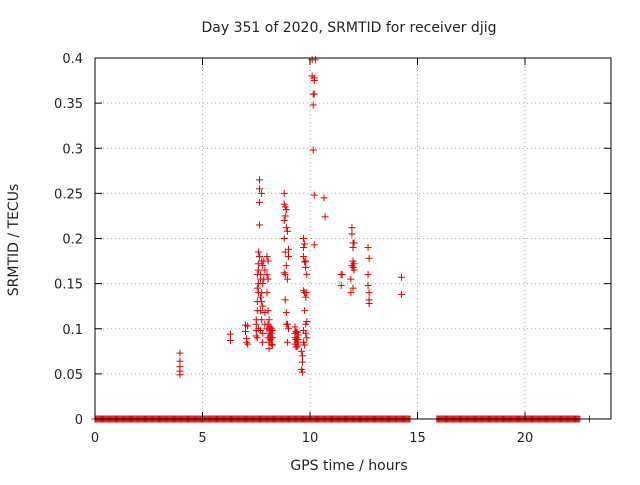 This screenshot has height=485, width=640. I want to click on y-tick-label: 0.05, so click(68, 375).